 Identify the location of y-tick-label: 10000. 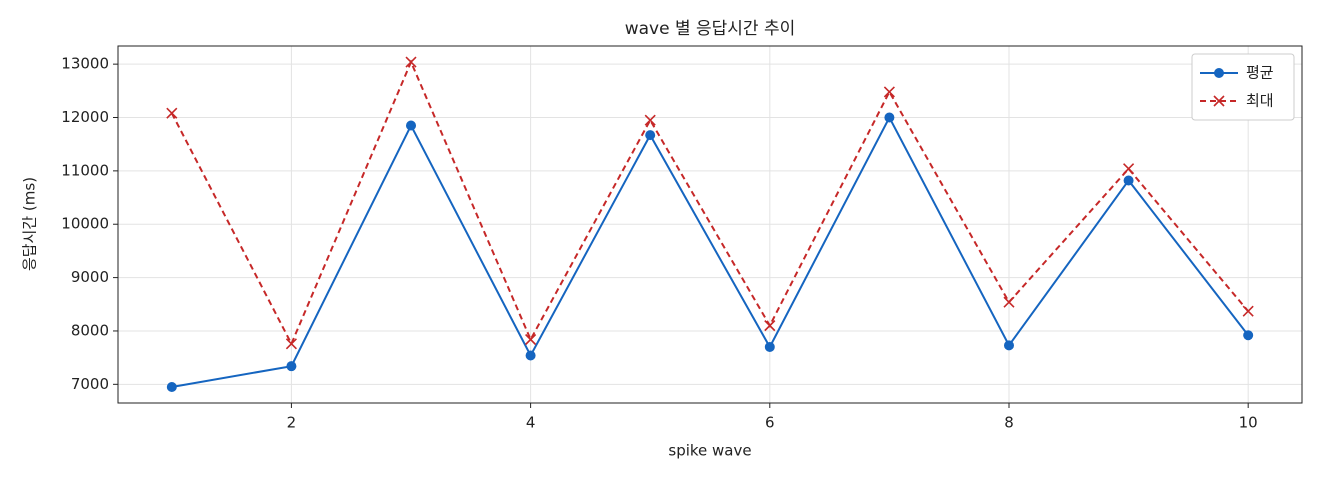
(85, 224).